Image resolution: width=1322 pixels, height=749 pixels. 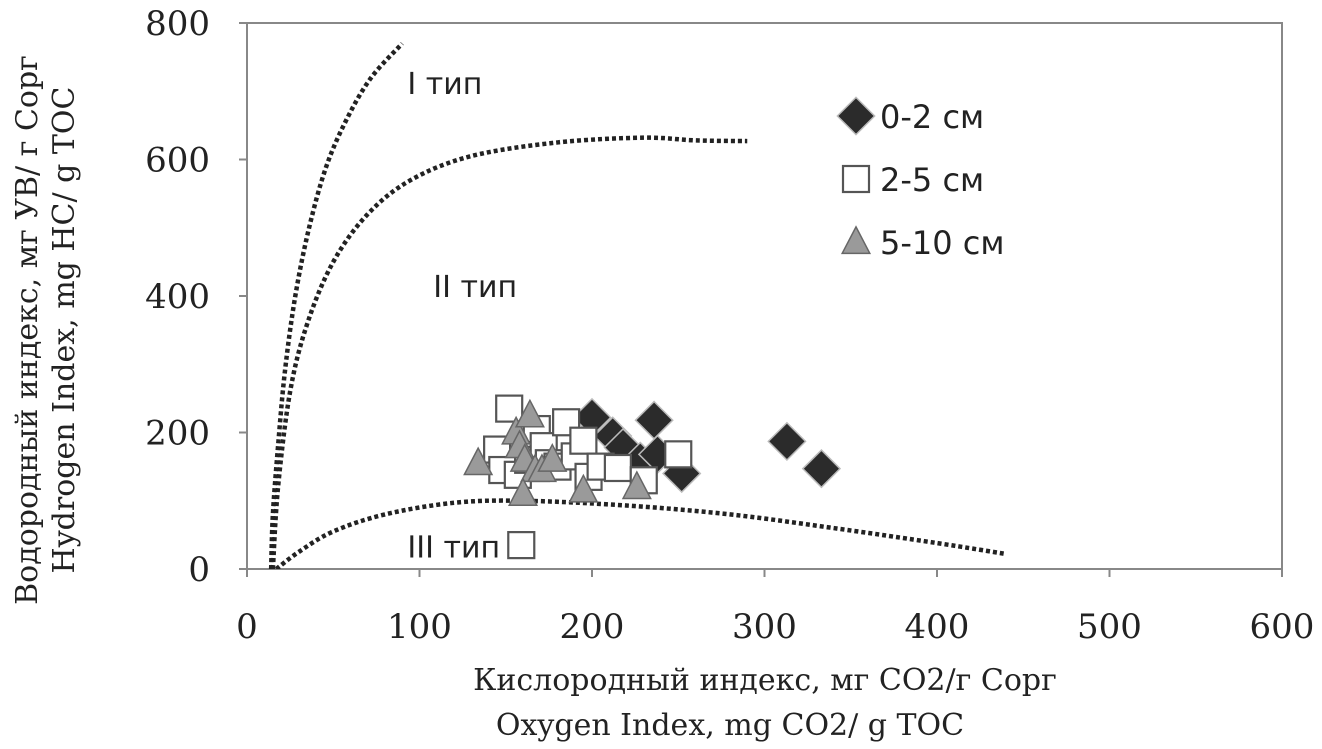 I want to click on data-points, so click(x=652, y=477).